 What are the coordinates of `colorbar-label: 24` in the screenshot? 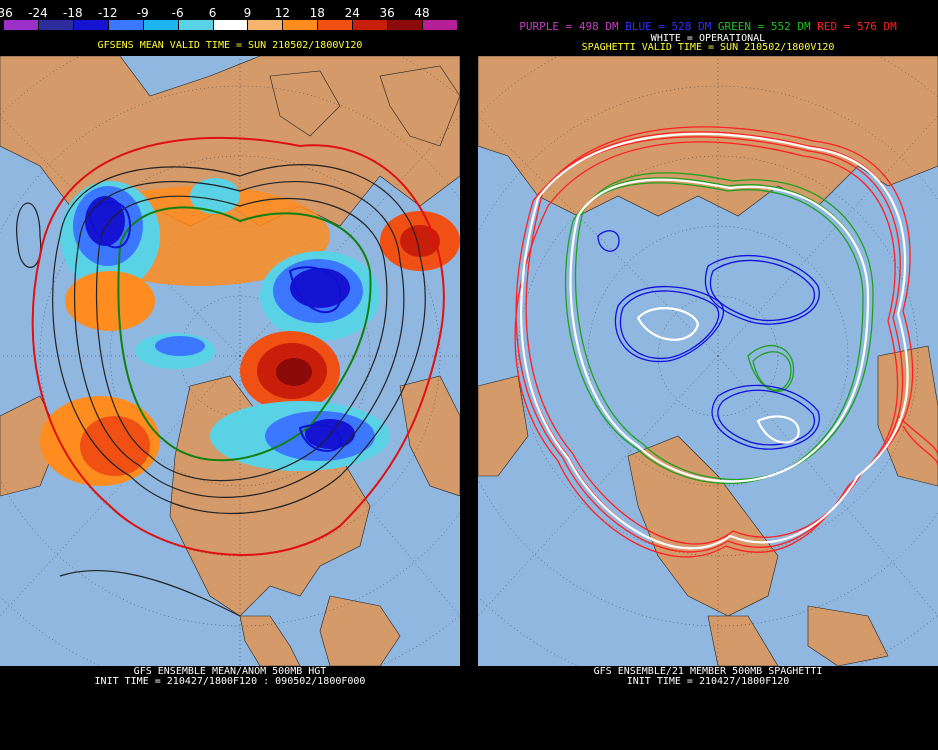 It's located at (352, 13).